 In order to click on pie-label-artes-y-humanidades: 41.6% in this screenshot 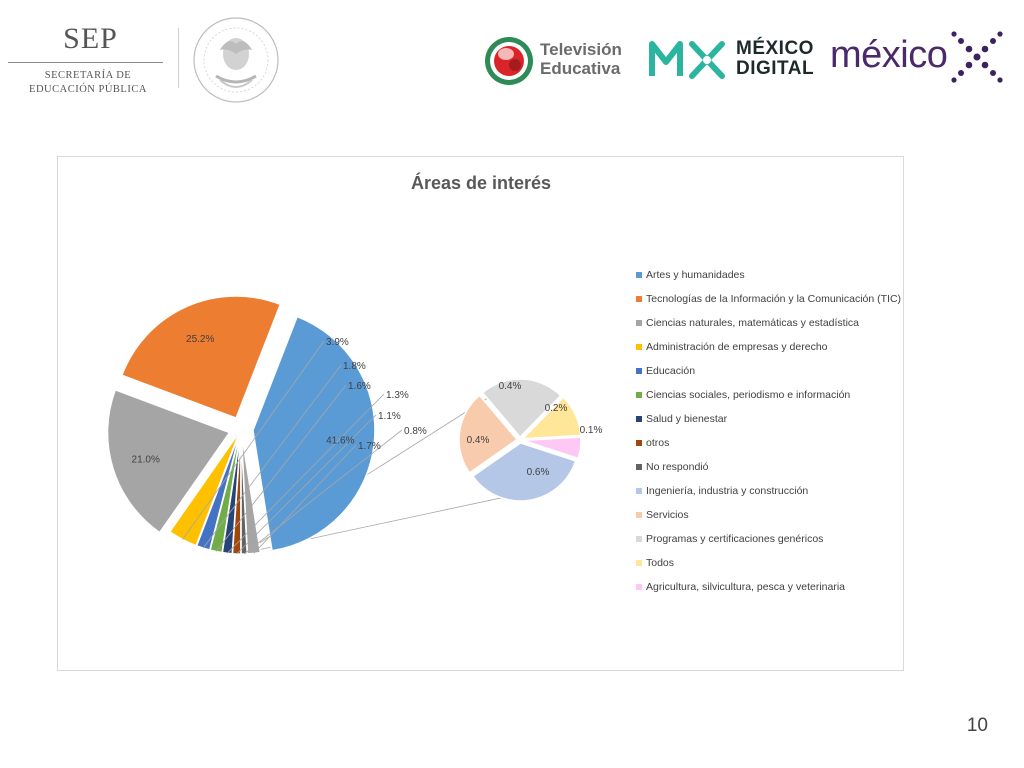, I will do `click(340, 441)`.